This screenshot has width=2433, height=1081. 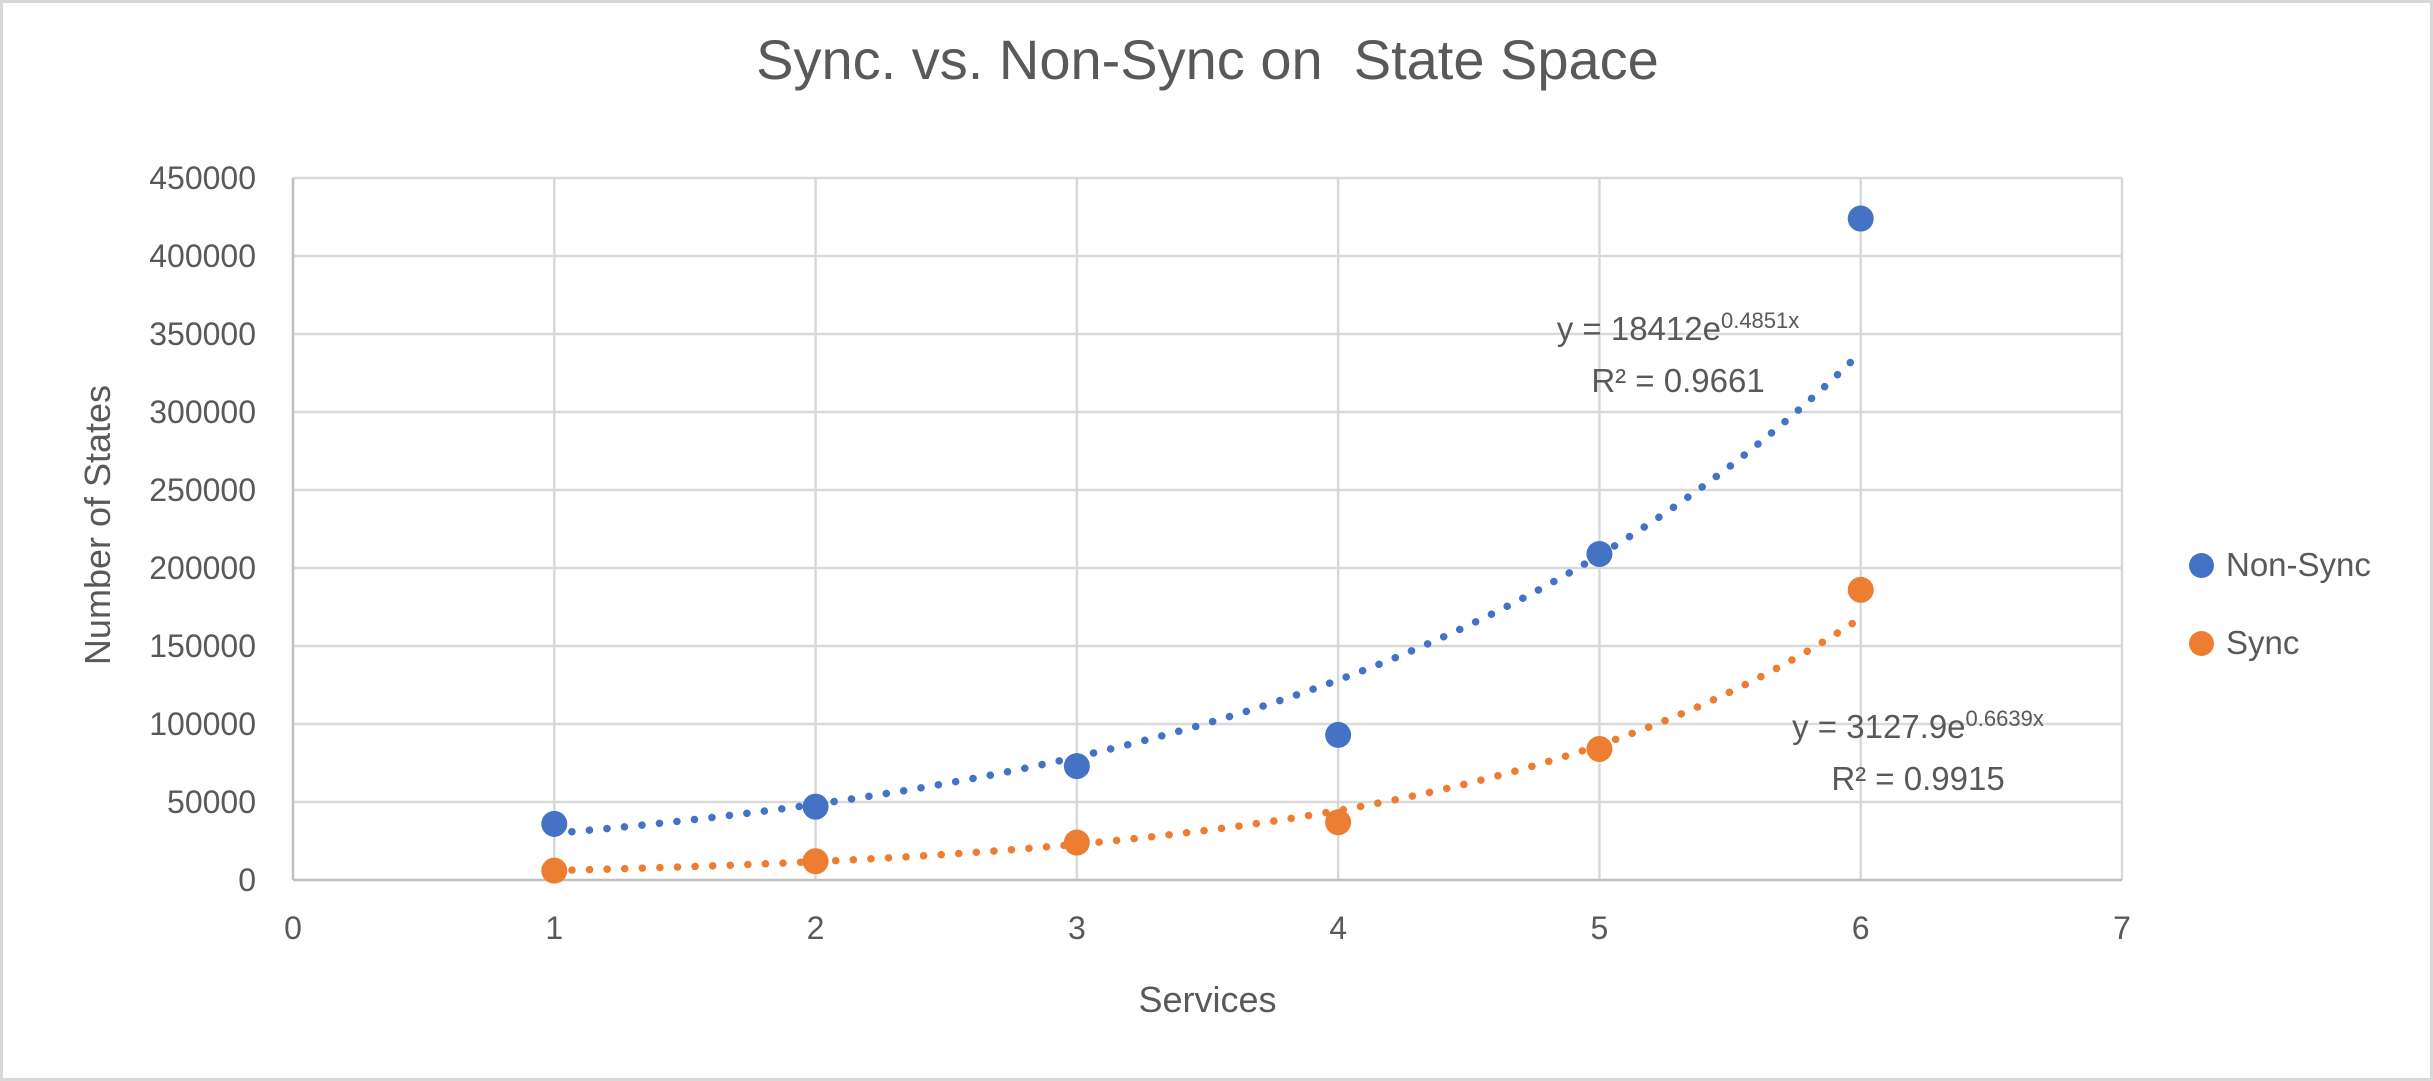 I want to click on x-tick-label: 0, so click(x=293, y=928).